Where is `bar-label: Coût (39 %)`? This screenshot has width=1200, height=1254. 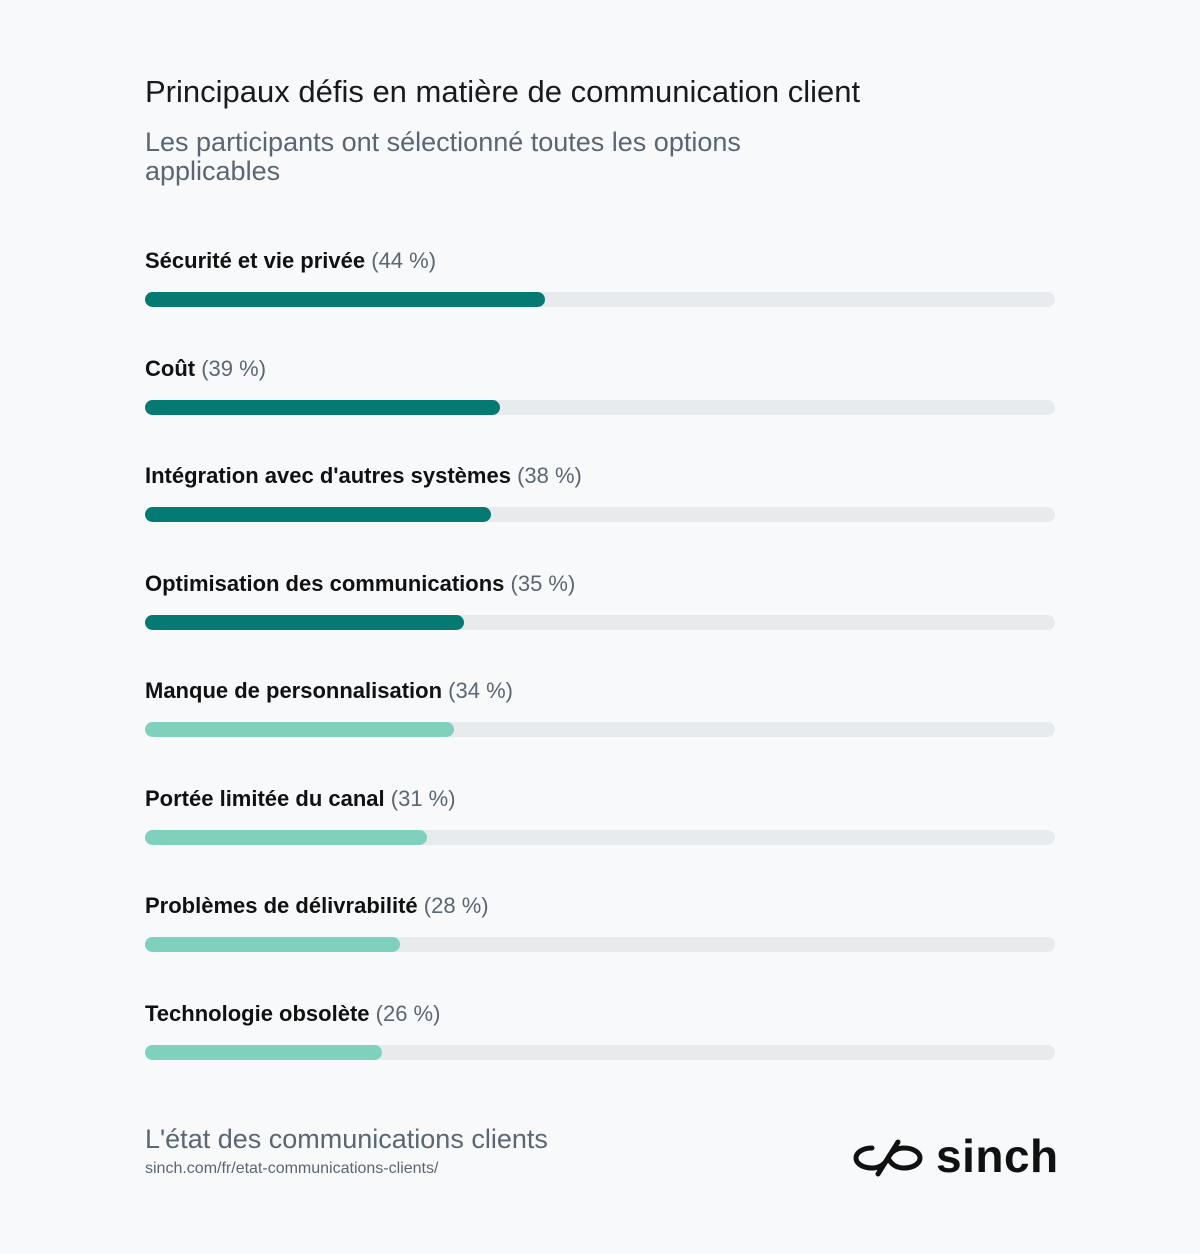
bar-label: Coût (39 %) is located at coordinates (205, 369).